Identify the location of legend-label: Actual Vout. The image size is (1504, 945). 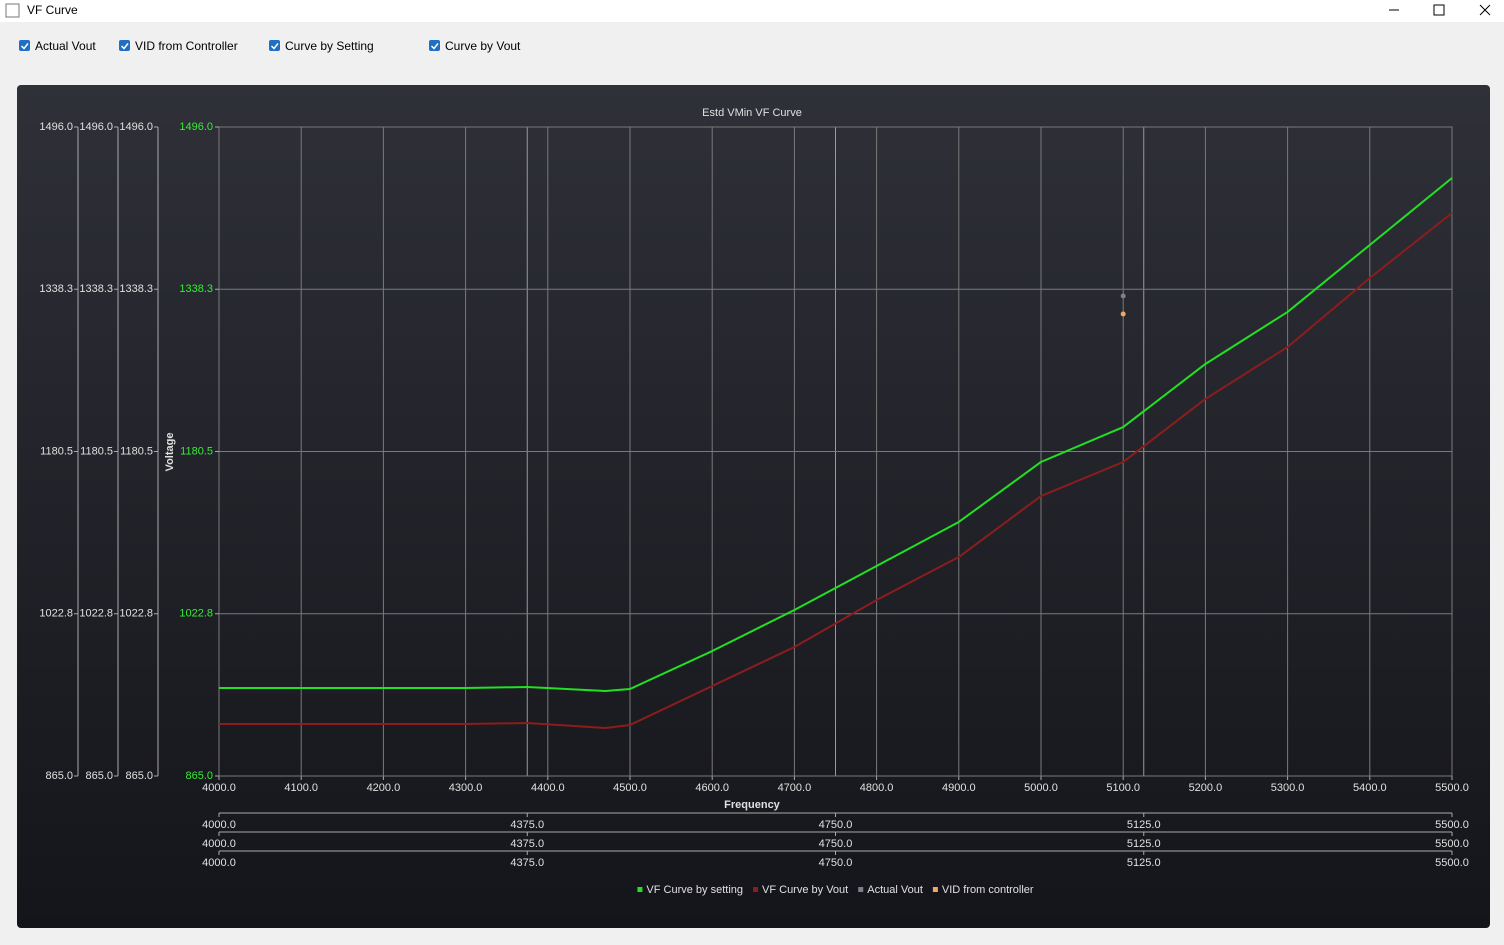
(895, 890).